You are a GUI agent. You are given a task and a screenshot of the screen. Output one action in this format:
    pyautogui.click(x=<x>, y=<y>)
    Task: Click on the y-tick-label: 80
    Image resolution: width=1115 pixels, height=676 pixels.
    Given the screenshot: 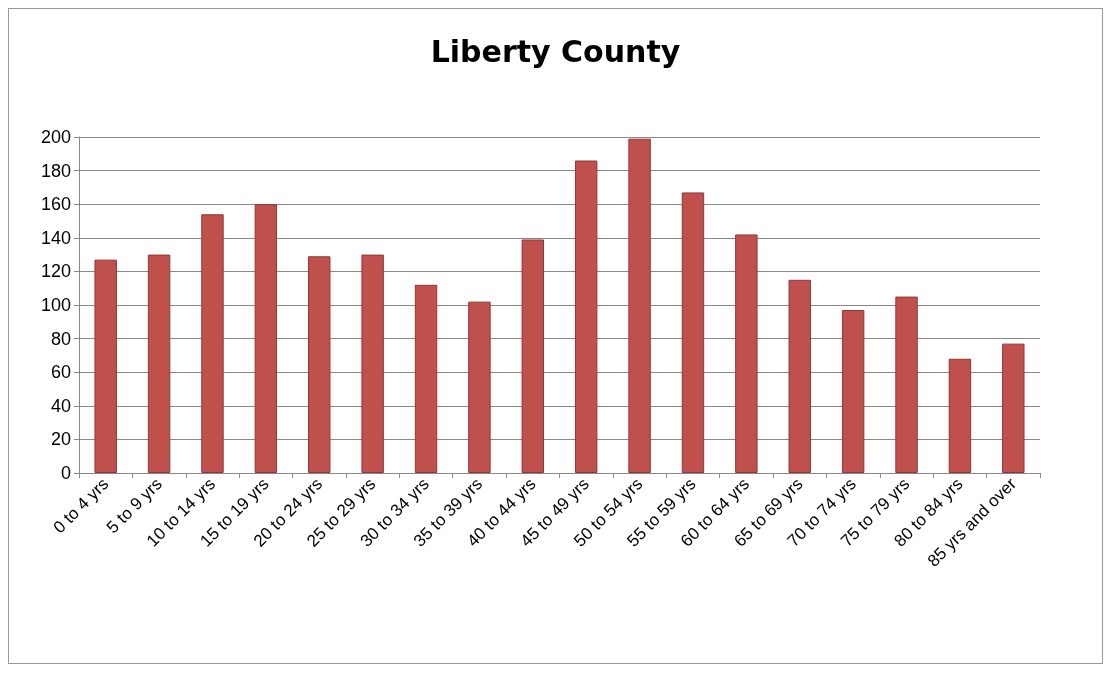 What is the action you would take?
    pyautogui.click(x=60, y=338)
    